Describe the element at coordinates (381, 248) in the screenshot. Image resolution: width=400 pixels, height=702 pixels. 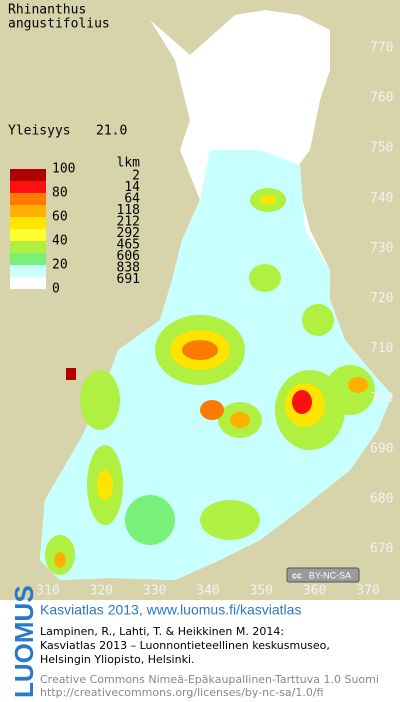
I see `y-coordinate-label: 730` at that location.